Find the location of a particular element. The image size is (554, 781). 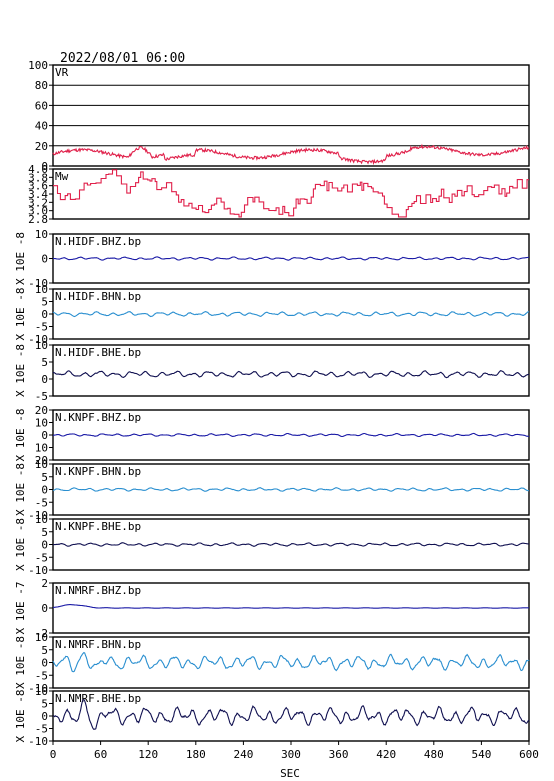

x-tick-label: 180 is located at coordinates (196, 754).